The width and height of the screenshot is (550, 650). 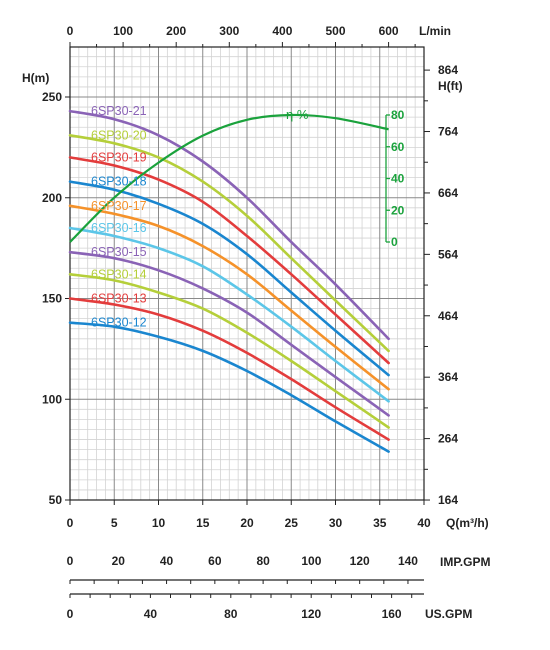 I want to click on top-tick-label: 0, so click(x=70, y=31).